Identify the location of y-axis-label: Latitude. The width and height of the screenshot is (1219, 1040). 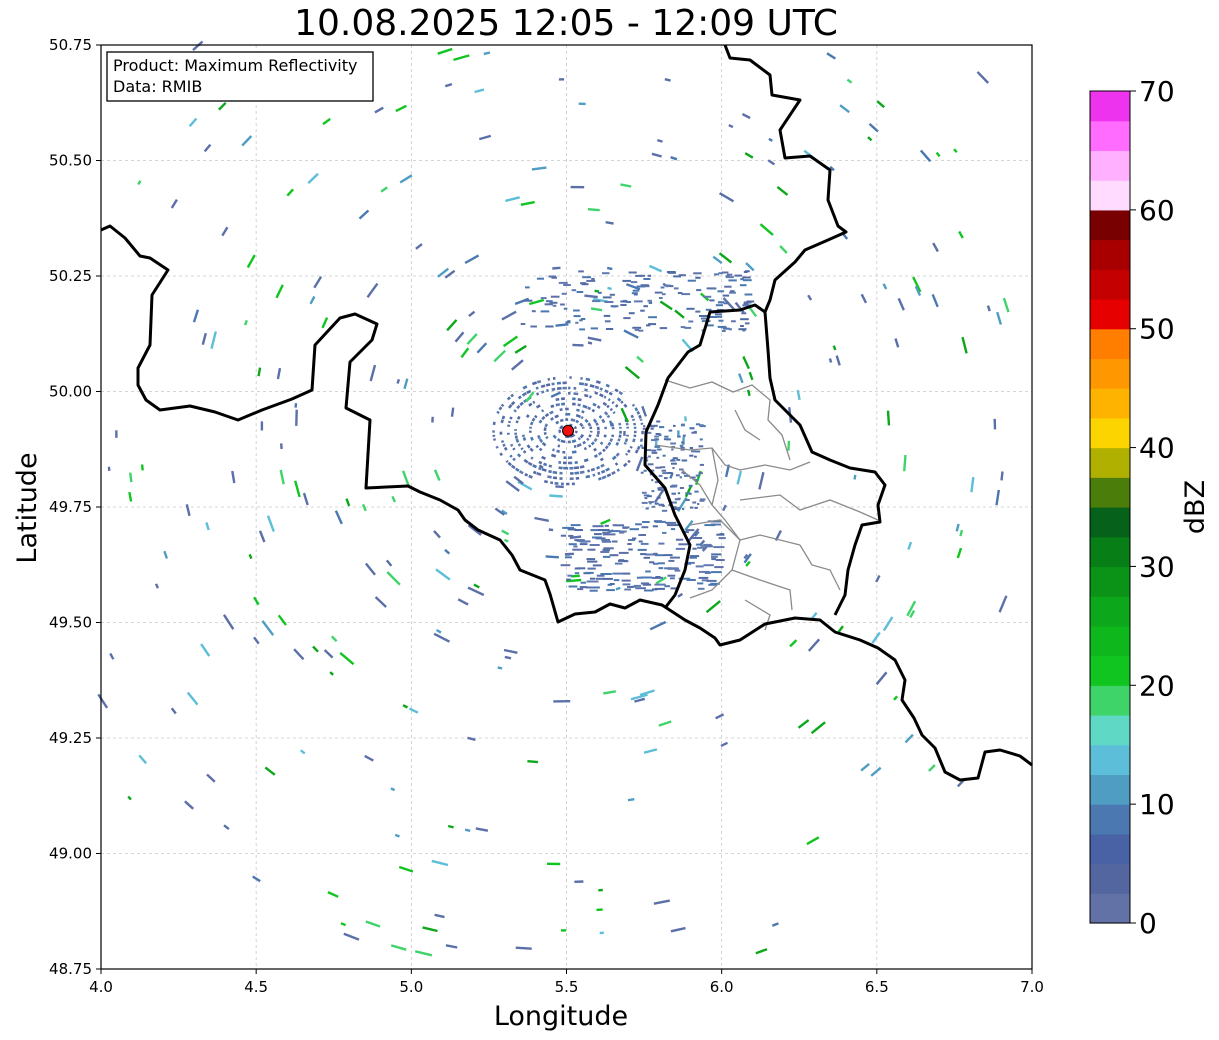
(27, 507).